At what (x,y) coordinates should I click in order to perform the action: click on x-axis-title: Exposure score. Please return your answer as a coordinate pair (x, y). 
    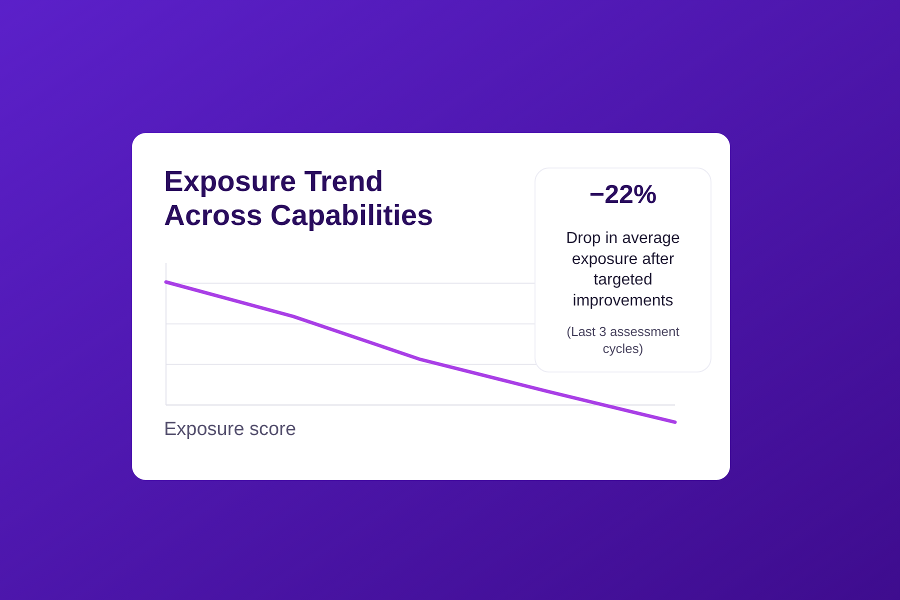
    Looking at the image, I should click on (230, 429).